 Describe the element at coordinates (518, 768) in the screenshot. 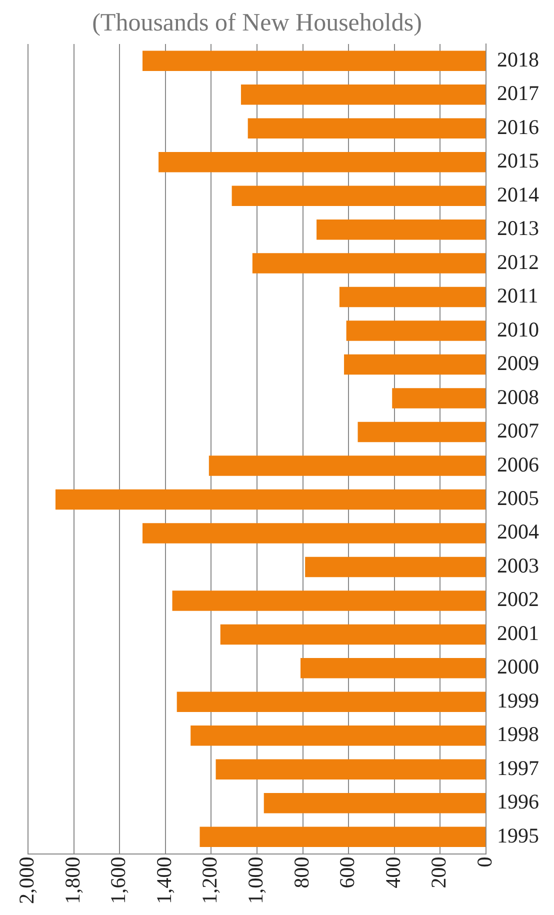

I see `y-tick-label: 1997` at that location.